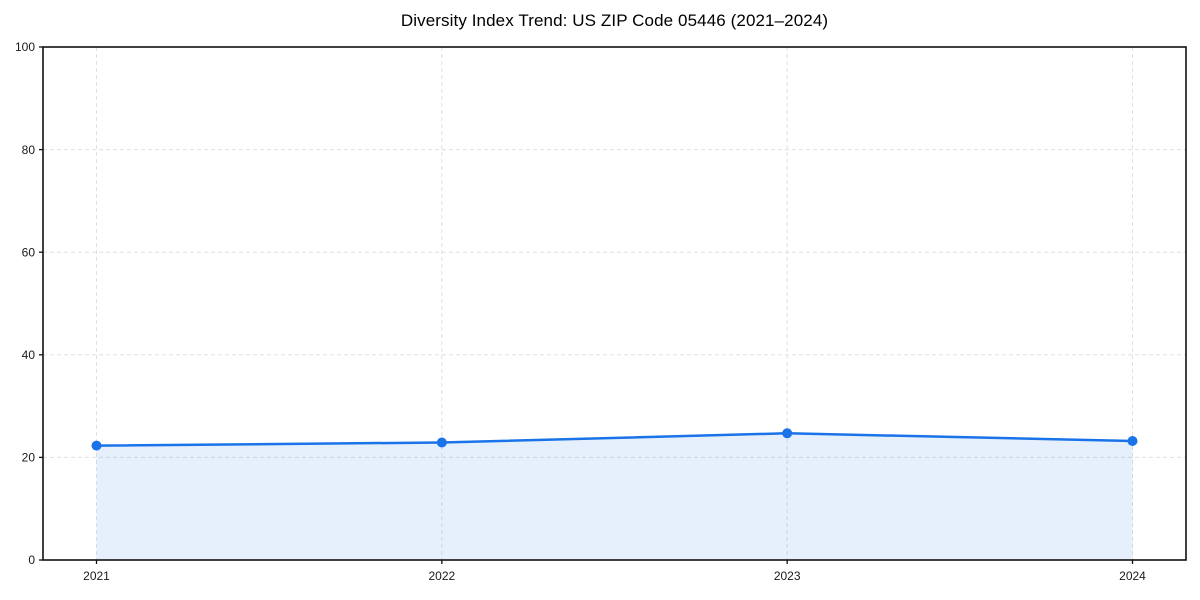  What do you see at coordinates (25, 47) in the screenshot?
I see `y-tick-label: 100` at bounding box center [25, 47].